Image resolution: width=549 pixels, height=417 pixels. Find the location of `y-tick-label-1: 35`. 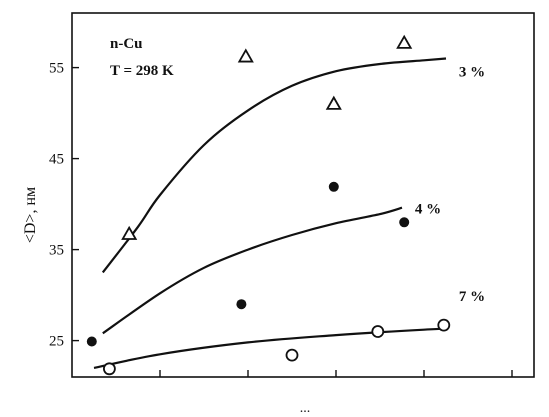

y-tick-label-1: 35 is located at coordinates (56, 251).